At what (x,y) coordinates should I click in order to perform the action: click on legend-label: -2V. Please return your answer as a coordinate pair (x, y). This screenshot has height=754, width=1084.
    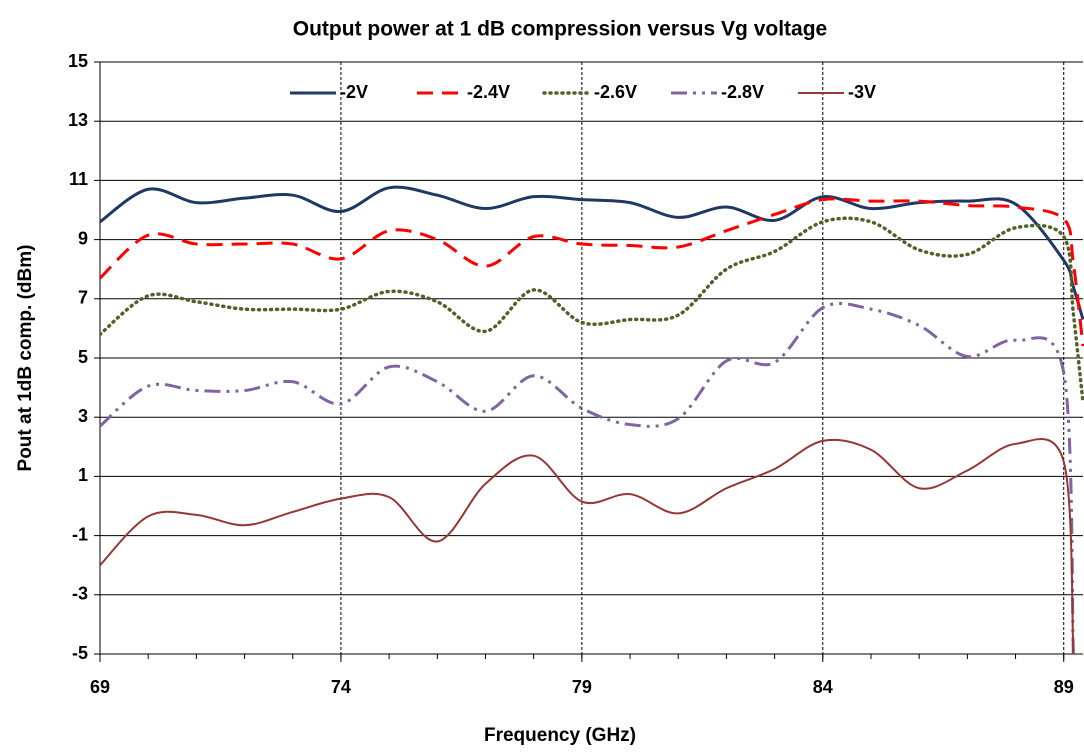
    Looking at the image, I should click on (354, 92).